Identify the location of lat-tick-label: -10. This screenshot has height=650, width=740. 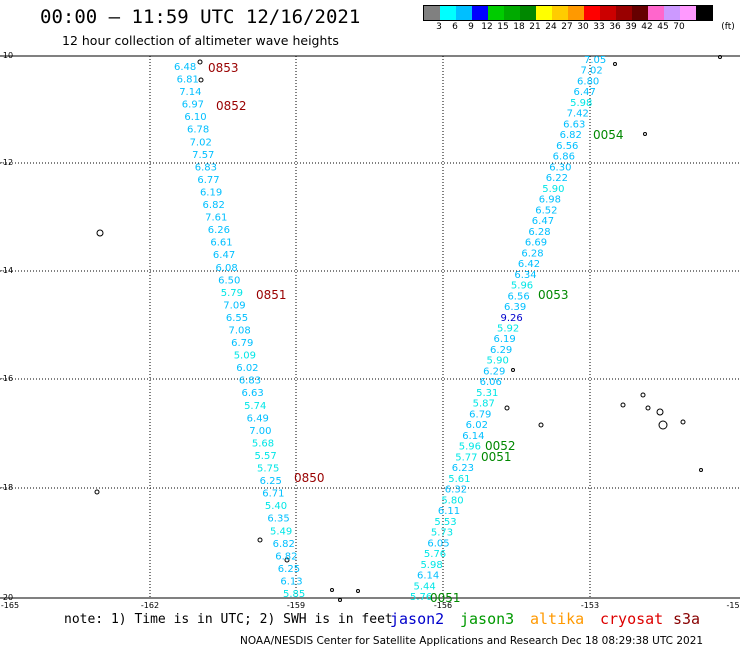
(7, 55).